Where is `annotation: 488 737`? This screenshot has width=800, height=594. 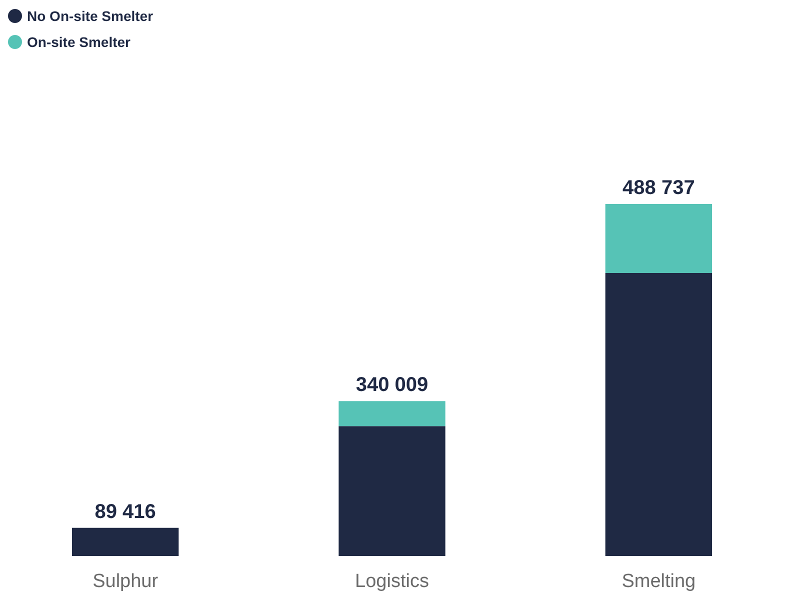 annotation: 488 737 is located at coordinates (658, 188).